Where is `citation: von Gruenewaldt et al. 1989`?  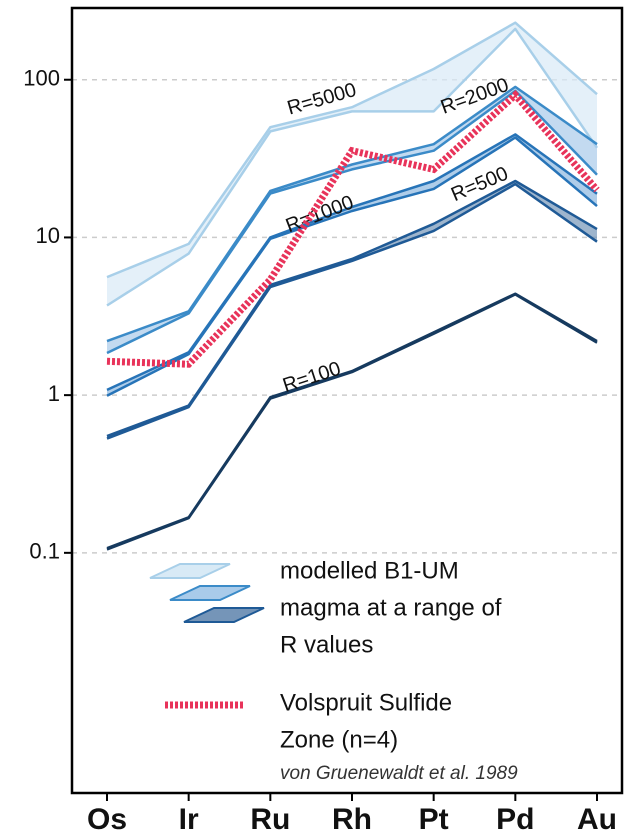
citation: von Gruenewaldt et al. 1989 is located at coordinates (399, 773).